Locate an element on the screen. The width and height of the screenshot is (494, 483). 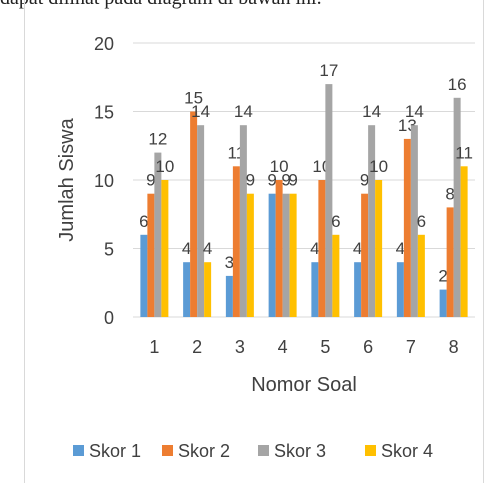
data-label: 8 is located at coordinates (449, 193).